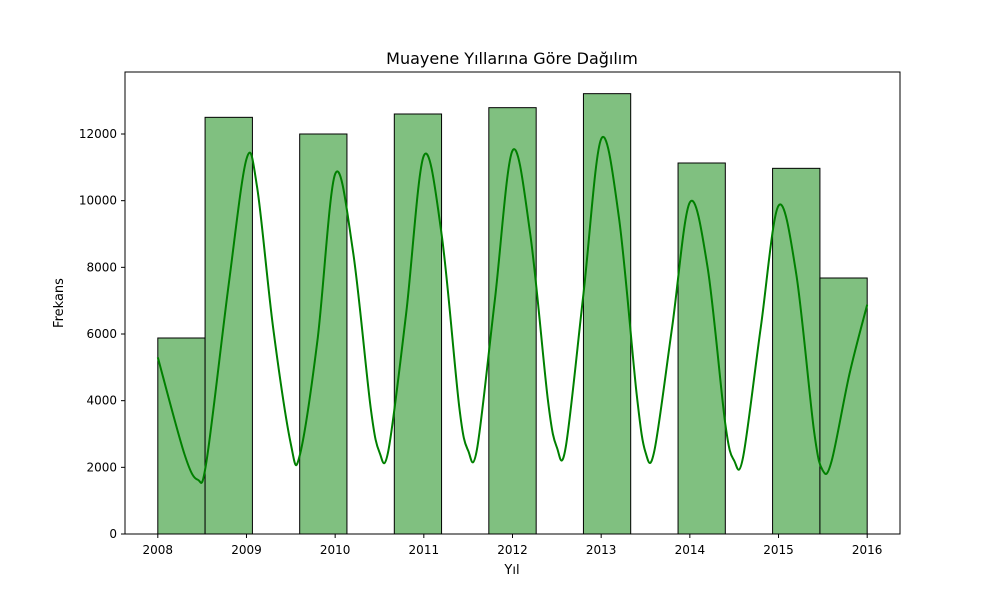  What do you see at coordinates (512, 550) in the screenshot?
I see `x-tick-label: 2012` at bounding box center [512, 550].